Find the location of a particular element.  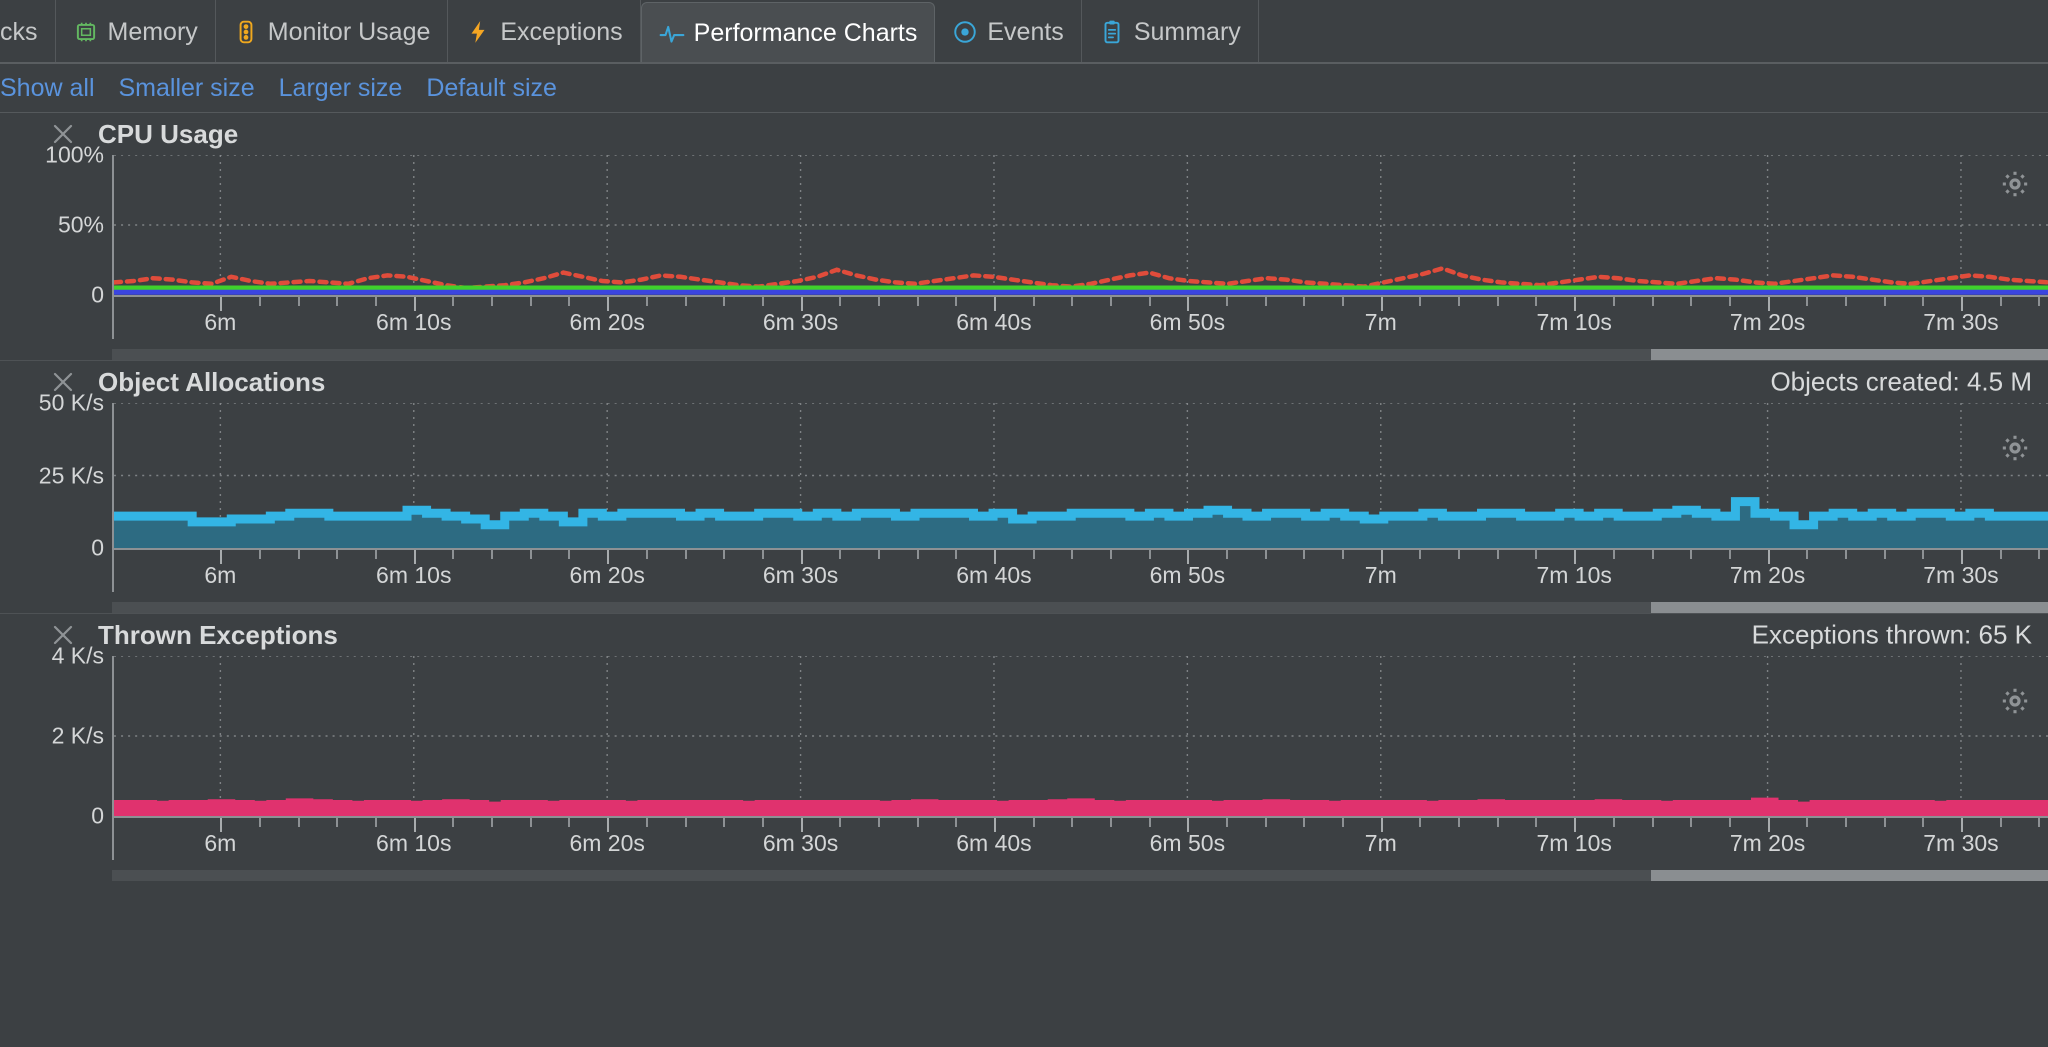

x-tick-label: 6m 50s is located at coordinates (1187, 575).